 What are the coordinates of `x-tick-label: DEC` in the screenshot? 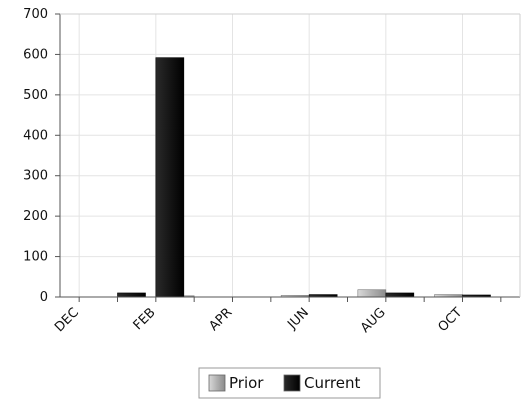 It's located at (67, 320).